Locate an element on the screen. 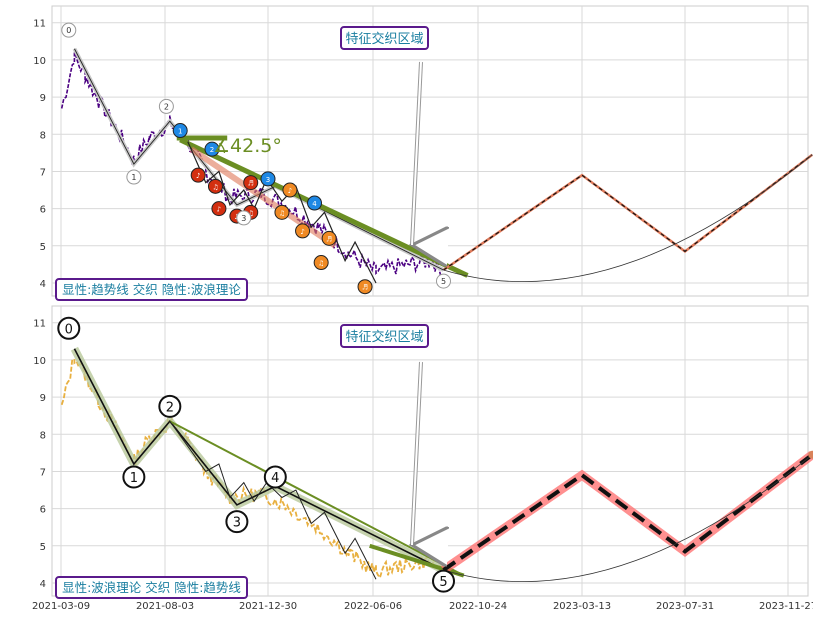 The width and height of the screenshot is (813, 636). bottom-feature-box-text: 特征交织区域 is located at coordinates (384, 337).